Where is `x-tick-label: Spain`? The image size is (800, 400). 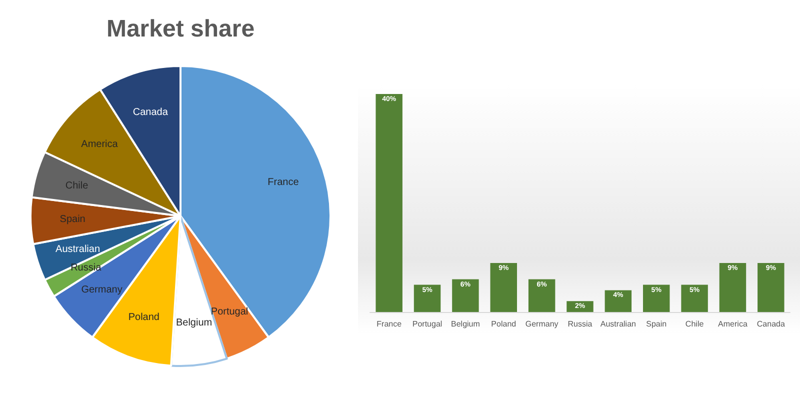 x-tick-label: Spain is located at coordinates (656, 324).